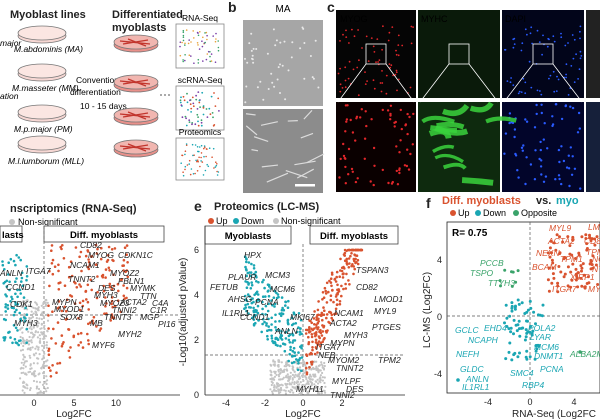 This screenshot has width=600, height=420. What do you see at coordinates (311, 221) in the screenshot?
I see `legend-ns-e: Non-significant` at bounding box center [311, 221].